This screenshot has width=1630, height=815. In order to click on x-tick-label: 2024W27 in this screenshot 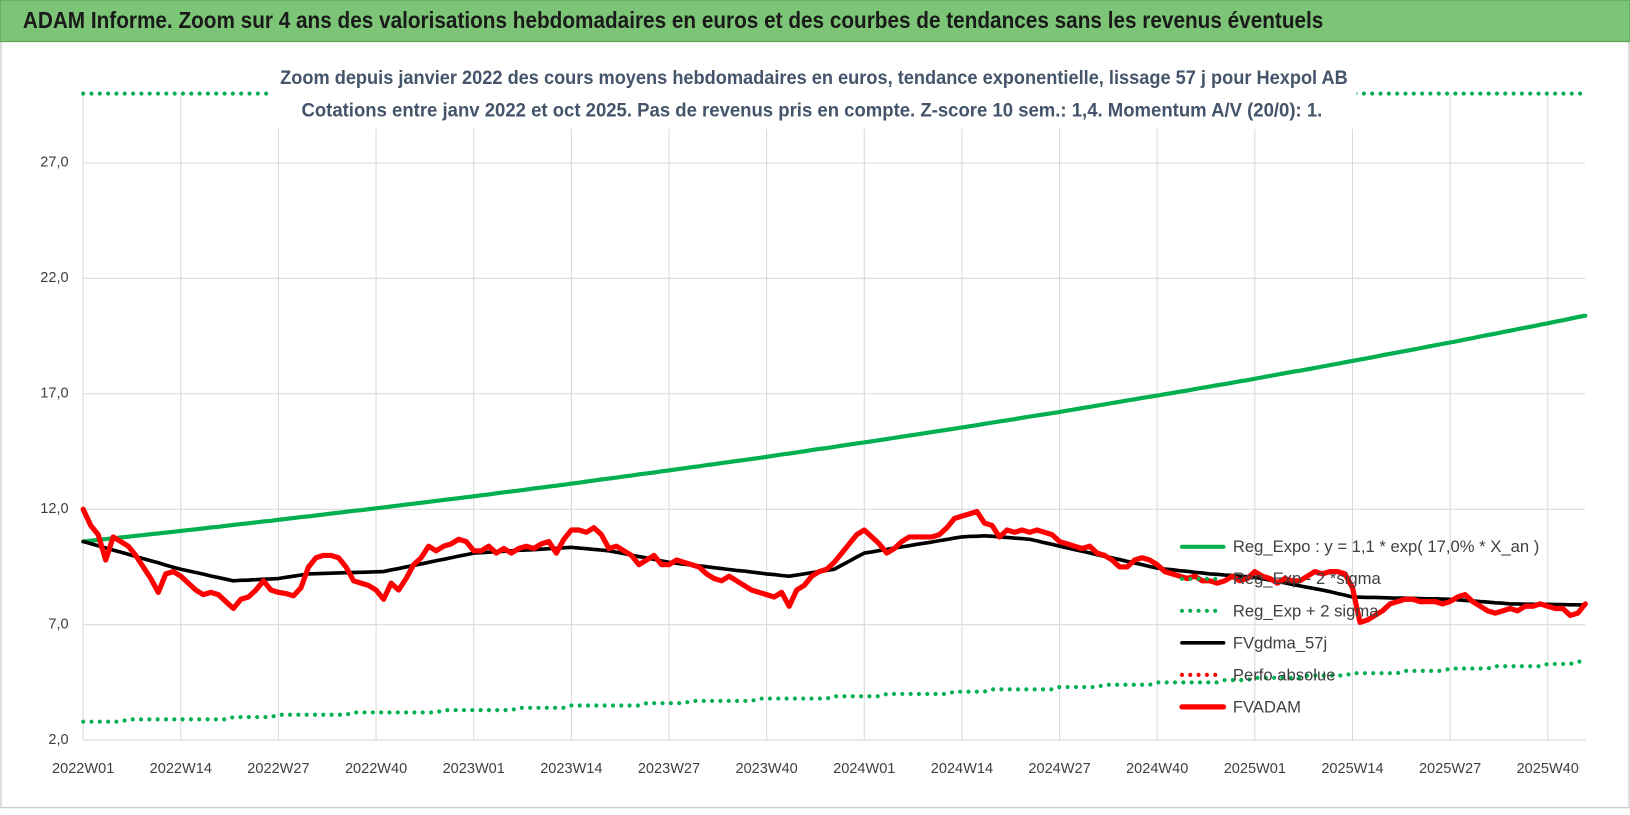, I will do `click(1059, 769)`.